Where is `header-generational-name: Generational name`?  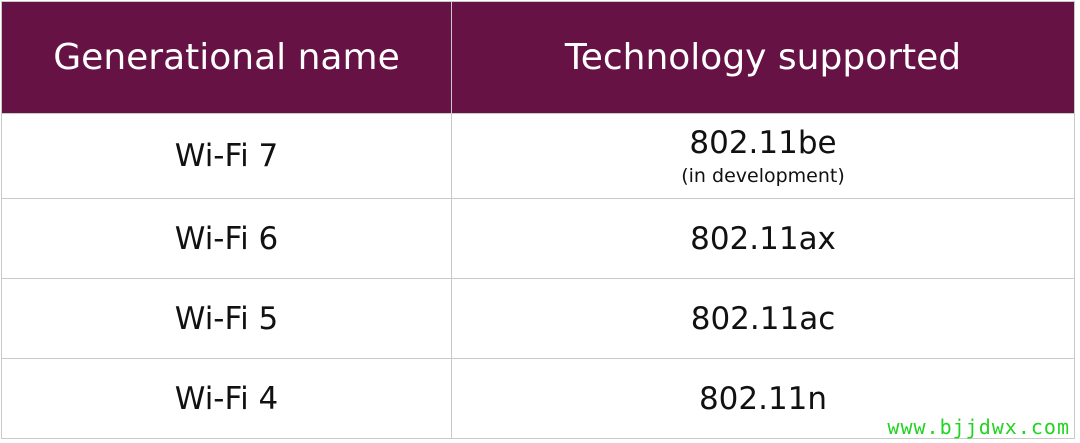 header-generational-name: Generational name is located at coordinates (226, 57).